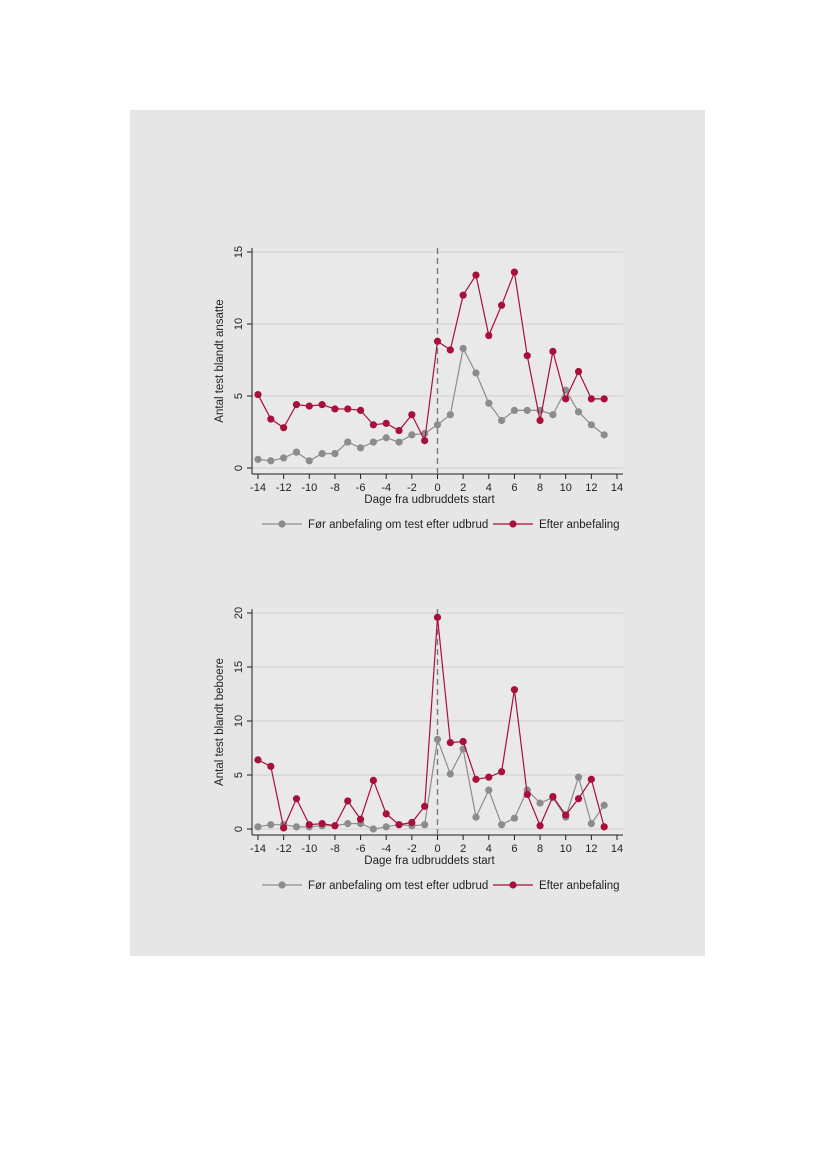 Image resolution: width=827 pixels, height=1169 pixels. Describe the element at coordinates (412, 488) in the screenshot. I see `x-tick-label: -2` at that location.